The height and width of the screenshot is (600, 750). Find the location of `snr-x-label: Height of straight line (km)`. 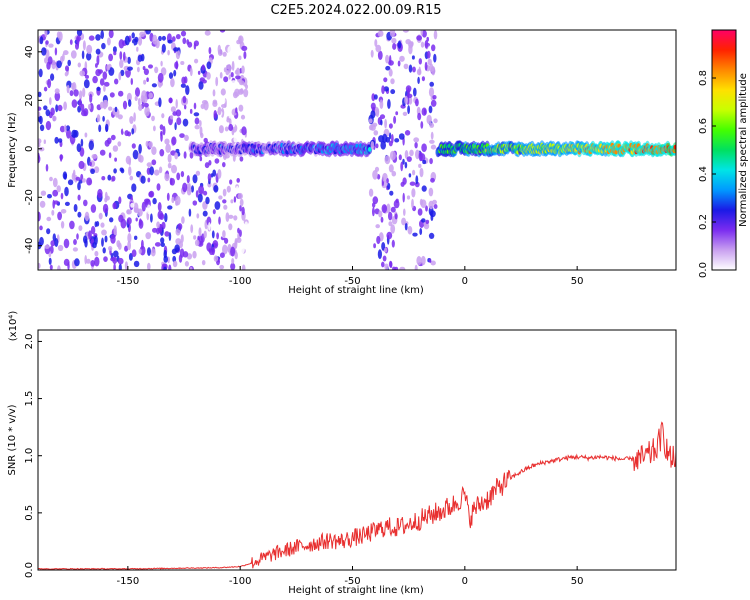

snr-x-label: Height of straight line (km) is located at coordinates (356, 590).